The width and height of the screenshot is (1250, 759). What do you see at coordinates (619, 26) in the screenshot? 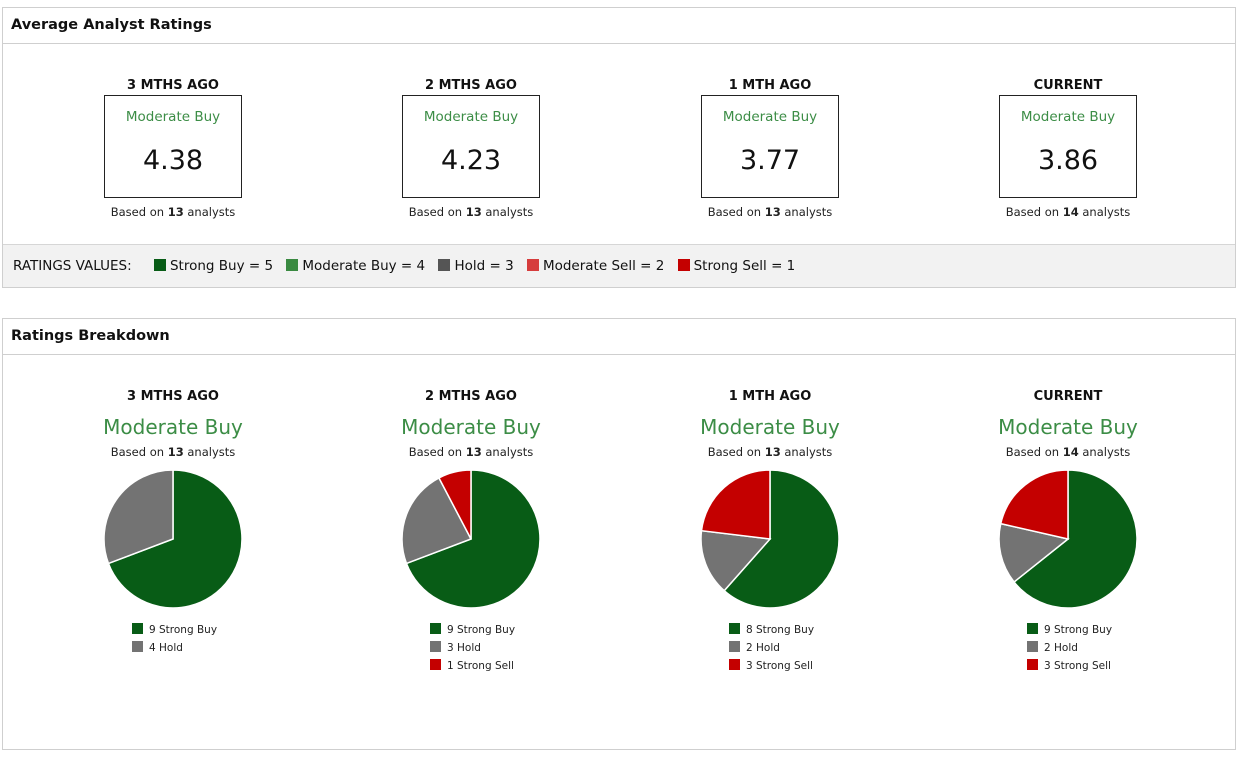
I see `panel-title: Average Analyst Ratings` at bounding box center [619, 26].